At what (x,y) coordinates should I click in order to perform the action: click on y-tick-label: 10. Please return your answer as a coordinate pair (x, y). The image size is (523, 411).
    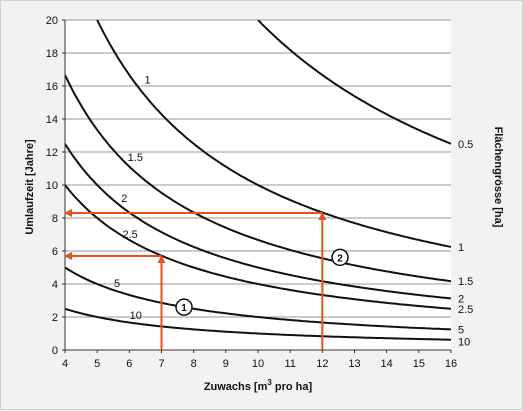
    Looking at the image, I should click on (52, 186).